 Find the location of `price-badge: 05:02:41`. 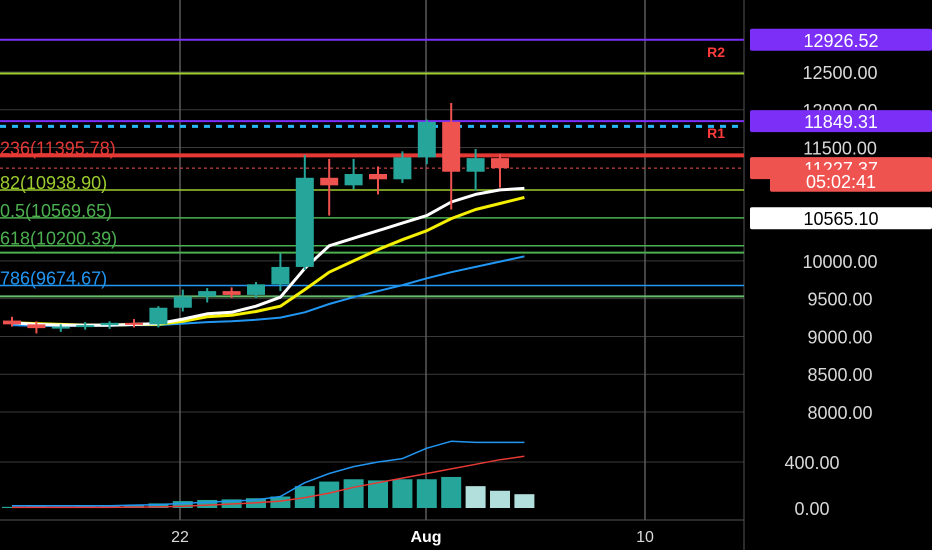

price-badge: 05:02:41 is located at coordinates (851, 180).